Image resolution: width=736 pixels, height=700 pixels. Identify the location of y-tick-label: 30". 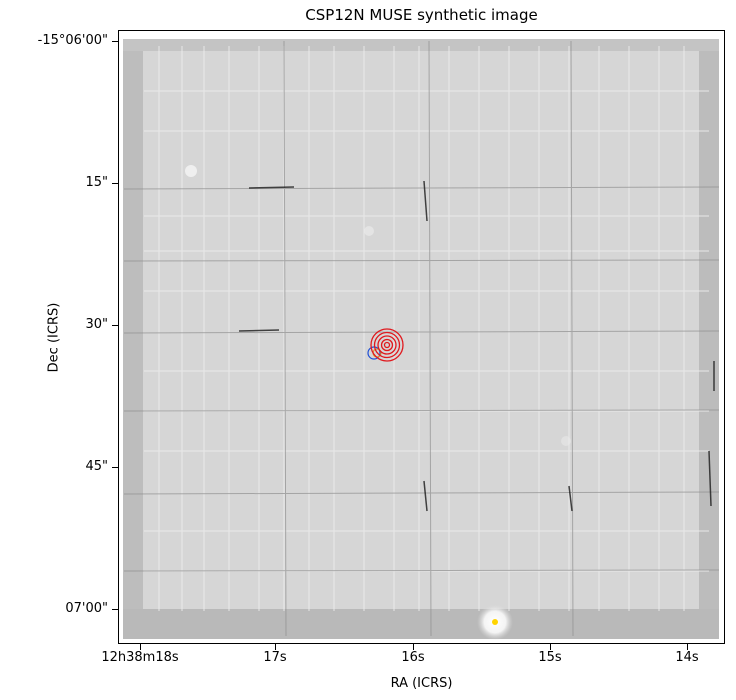
(96, 324).